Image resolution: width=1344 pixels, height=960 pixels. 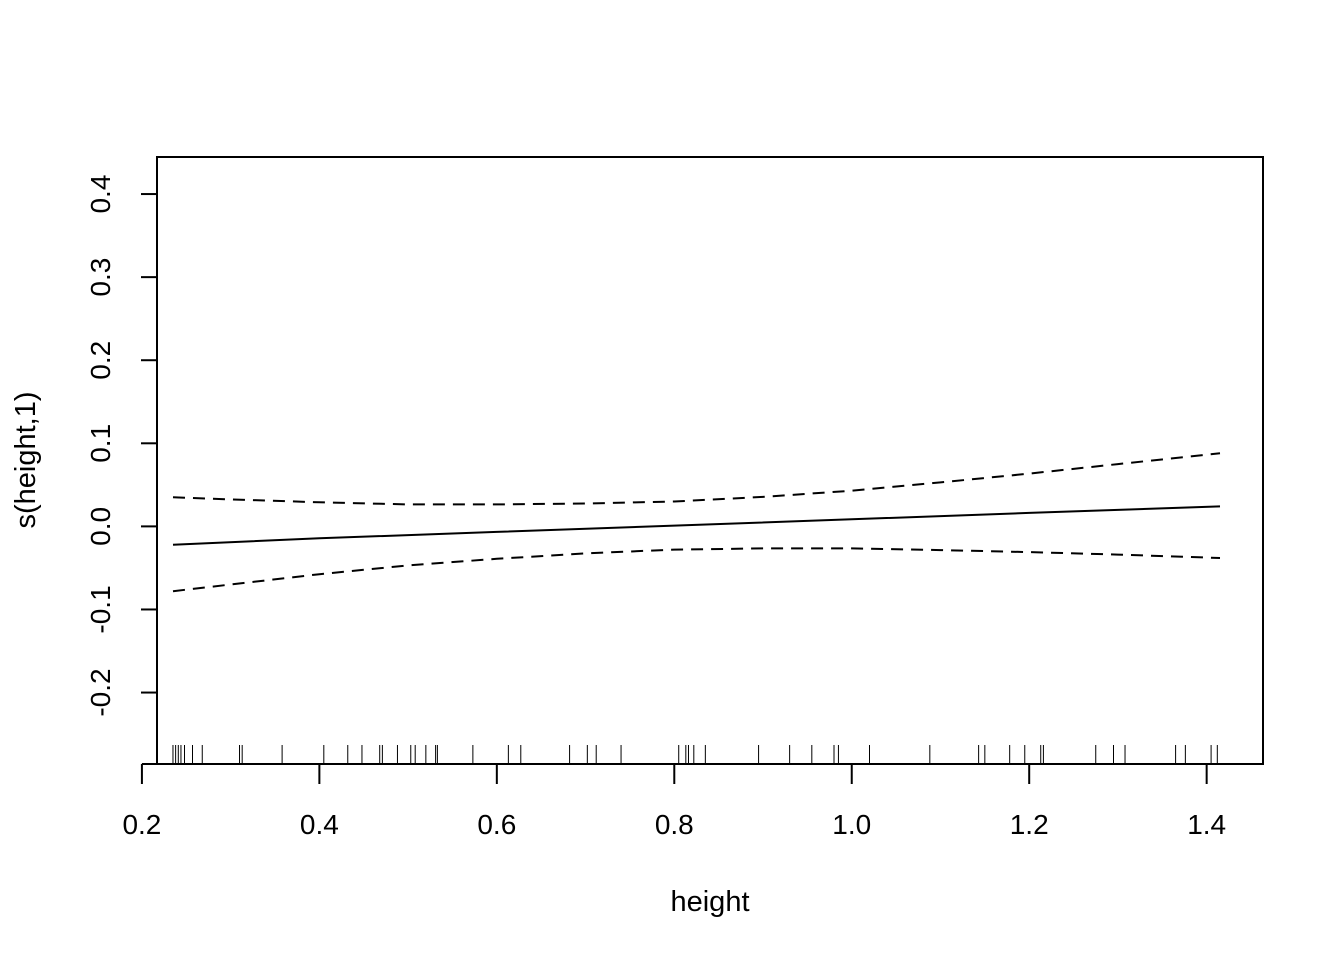 What do you see at coordinates (100, 609) in the screenshot?
I see `y-tick-label: -0.1` at bounding box center [100, 609].